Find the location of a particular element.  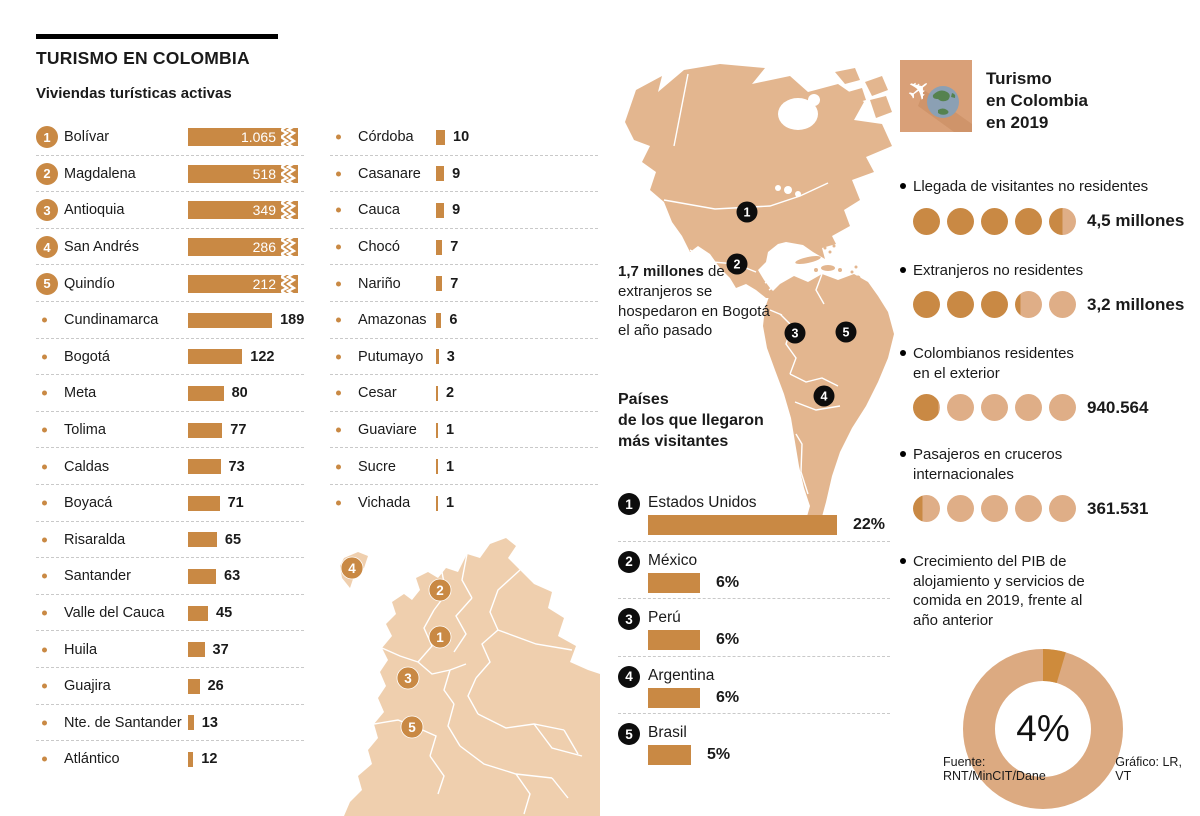

dept-label: Guaviare is located at coordinates (387, 430).